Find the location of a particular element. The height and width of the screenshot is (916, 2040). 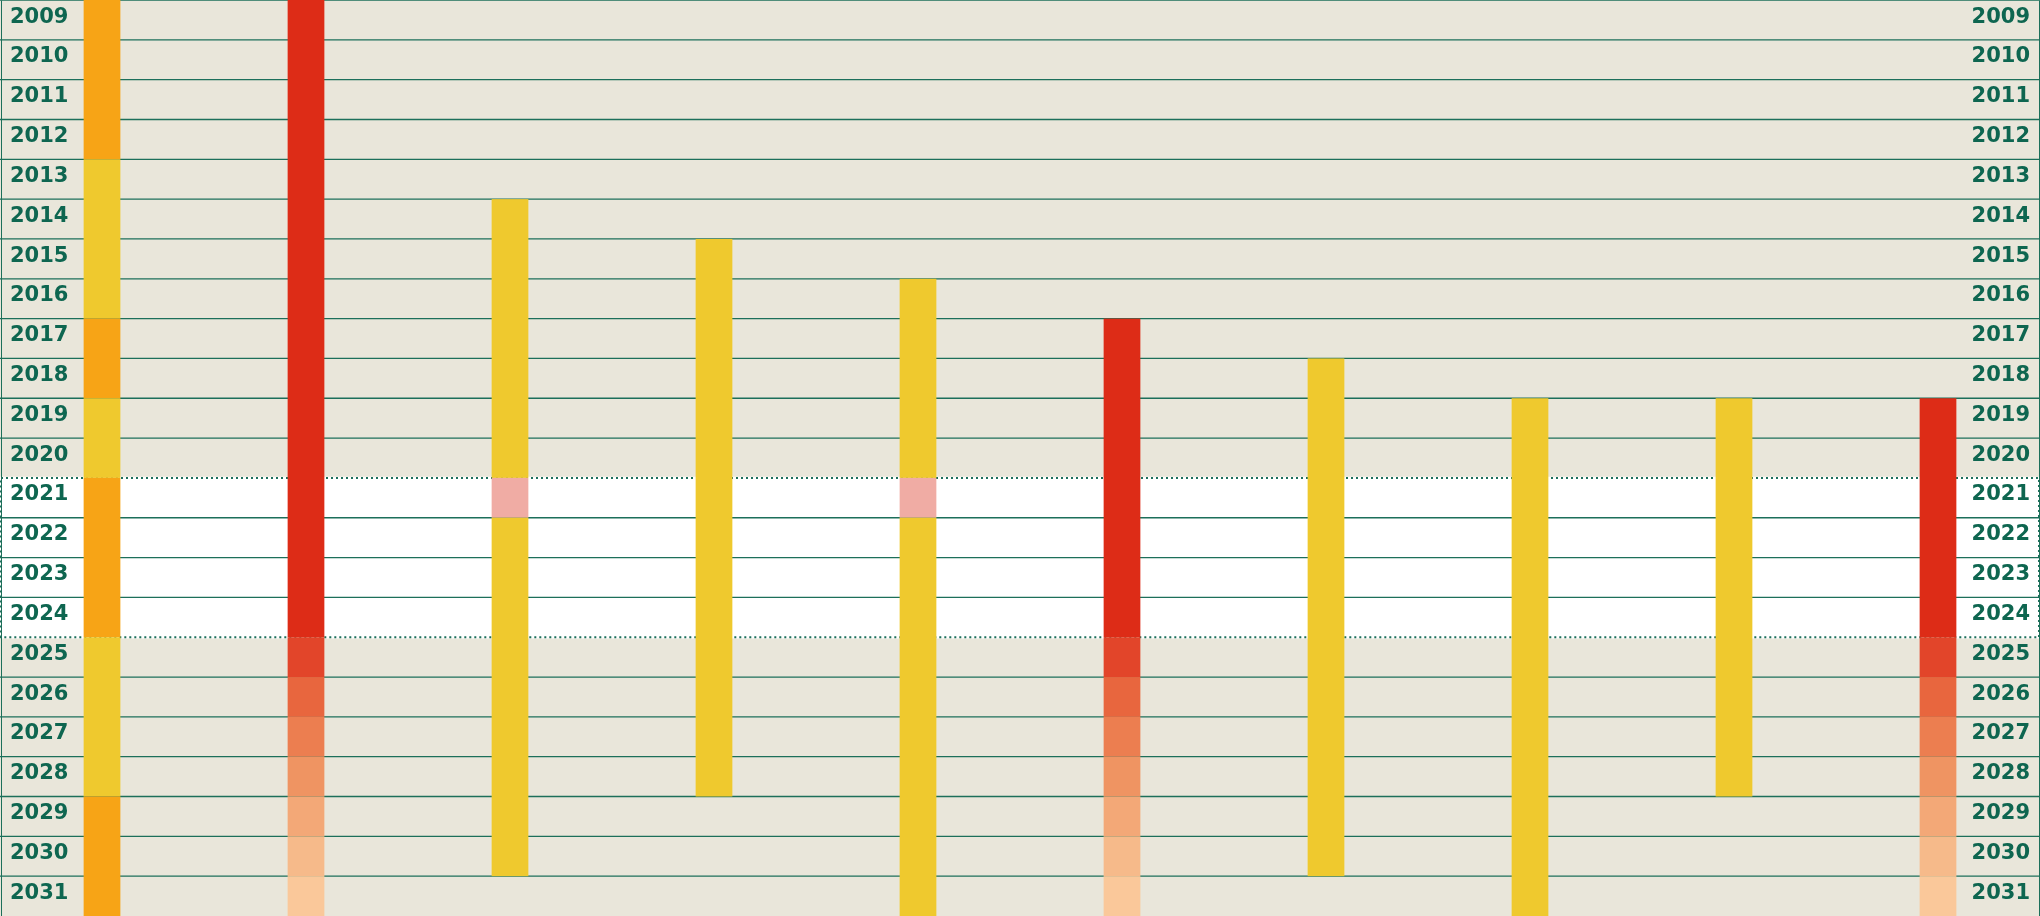

y-tick-label: 2023 is located at coordinates (39, 573).